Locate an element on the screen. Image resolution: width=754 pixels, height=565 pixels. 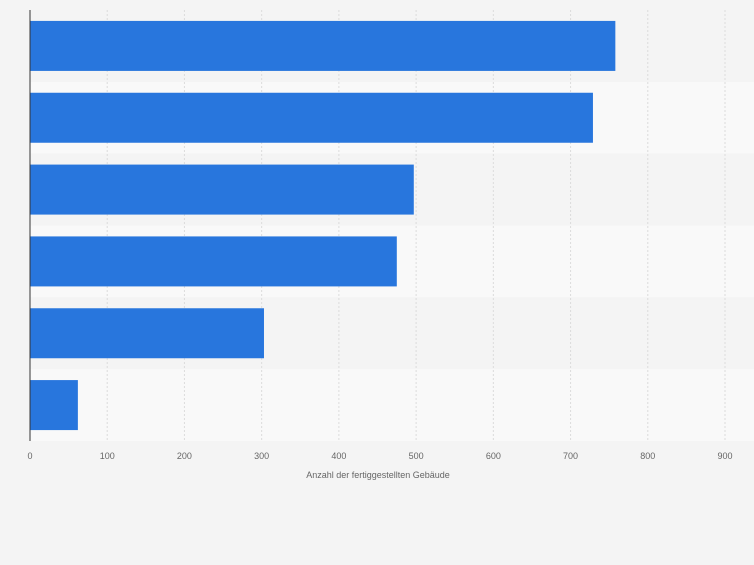
x-axis-label: Anzahl der fertiggestellten Gebäude is located at coordinates (378, 475).